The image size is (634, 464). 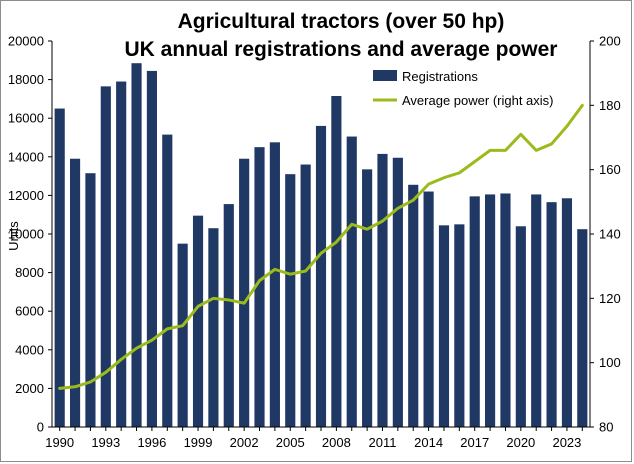 What do you see at coordinates (341, 21) in the screenshot?
I see `chart-title-line-1: Agricultural tractors (over 50 hp)` at bounding box center [341, 21].